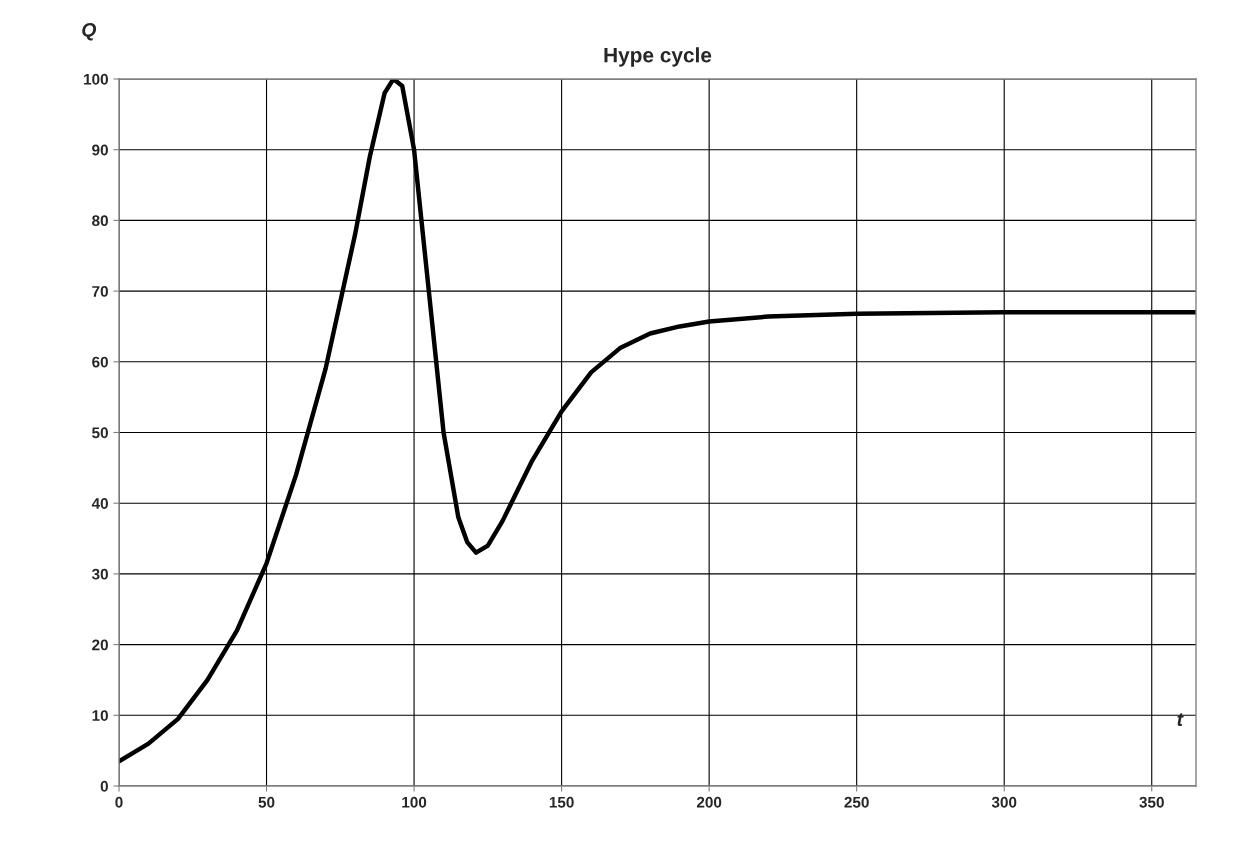 The image size is (1233, 850). I want to click on y-tick-label: 20, so click(100, 645).